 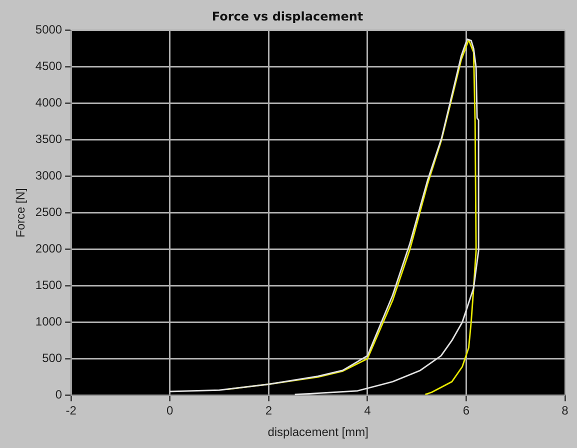 I want to click on y-tick-label: 500, so click(x=52, y=358).